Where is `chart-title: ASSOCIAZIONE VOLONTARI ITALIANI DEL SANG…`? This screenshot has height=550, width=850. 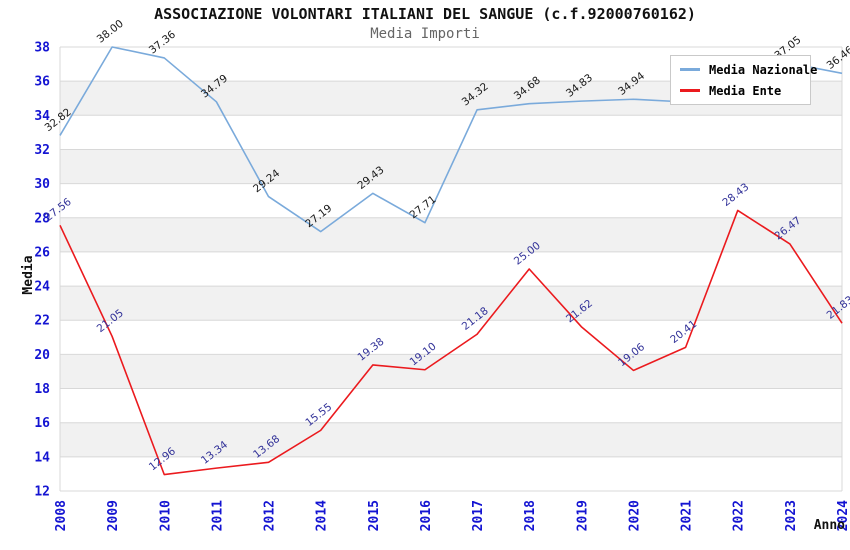 chart-title: ASSOCIAZIONE VOLONTARI ITALIANI DEL SANG… is located at coordinates (425, 14).